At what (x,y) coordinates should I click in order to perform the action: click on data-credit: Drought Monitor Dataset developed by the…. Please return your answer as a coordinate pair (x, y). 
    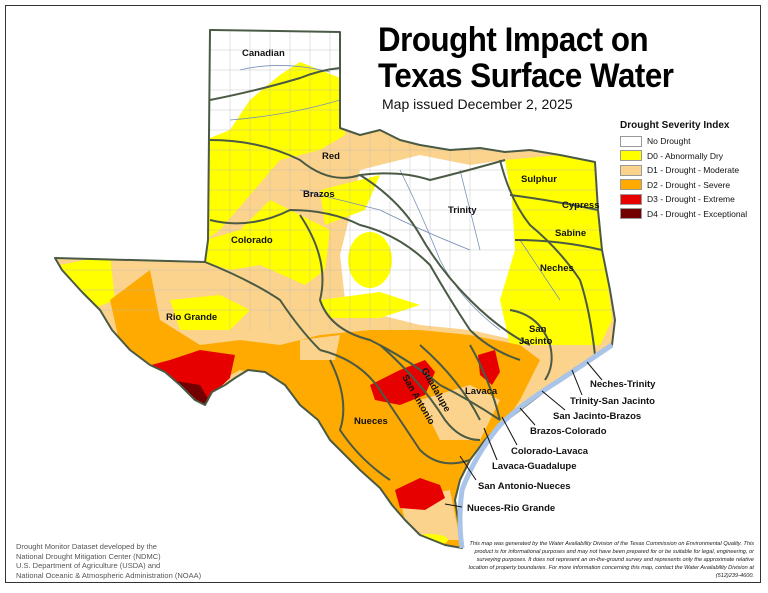
    Looking at the image, I should click on (108, 561).